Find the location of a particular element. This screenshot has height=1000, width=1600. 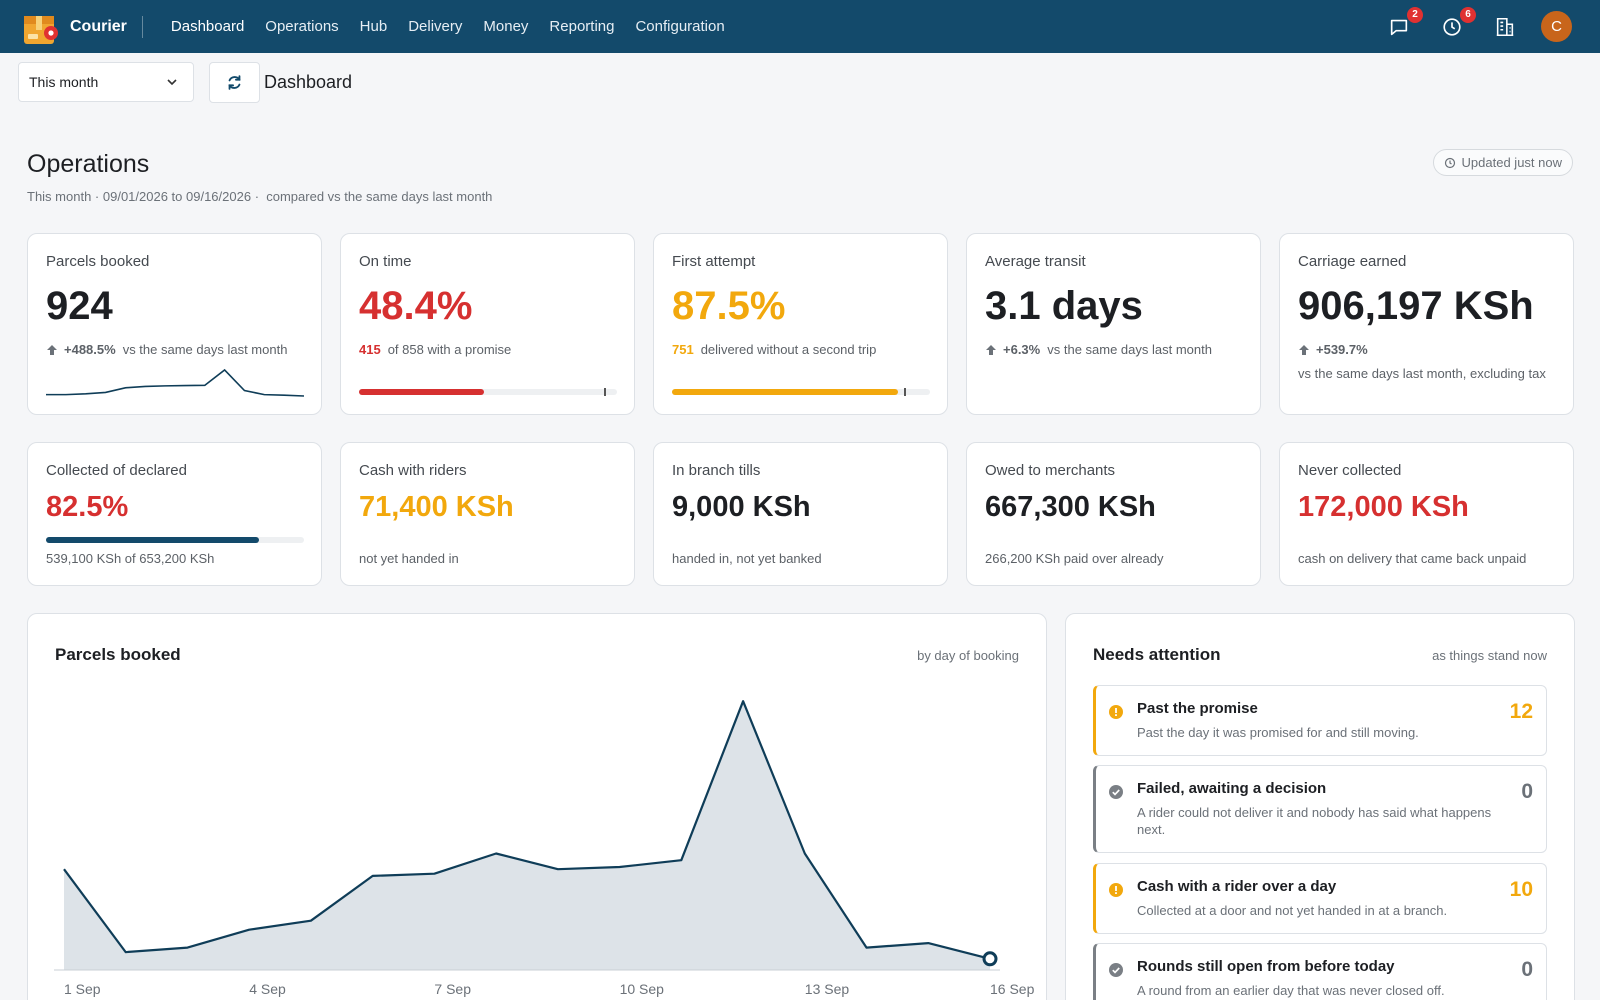

brand: Courier is located at coordinates (74, 27).